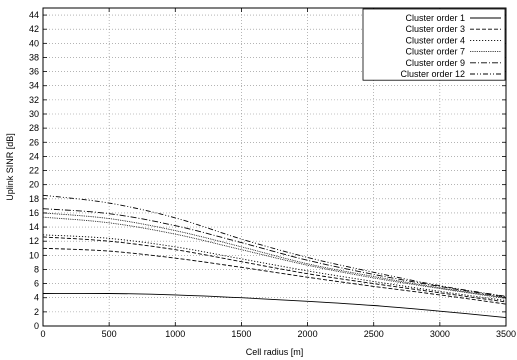 The height and width of the screenshot is (360, 517). What do you see at coordinates (109, 334) in the screenshot?
I see `x-tick-label: 500` at bounding box center [109, 334].